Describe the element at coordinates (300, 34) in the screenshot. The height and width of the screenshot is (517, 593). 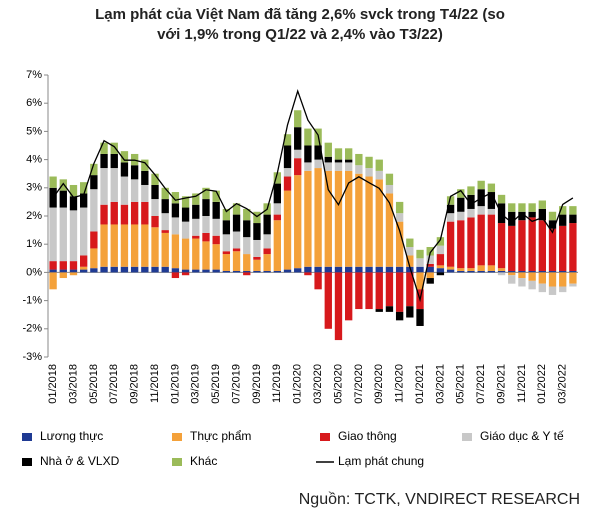
I see `chart-title: với 1,9% trong Q1/22 và 2,4% vào T3/22)` at that location.